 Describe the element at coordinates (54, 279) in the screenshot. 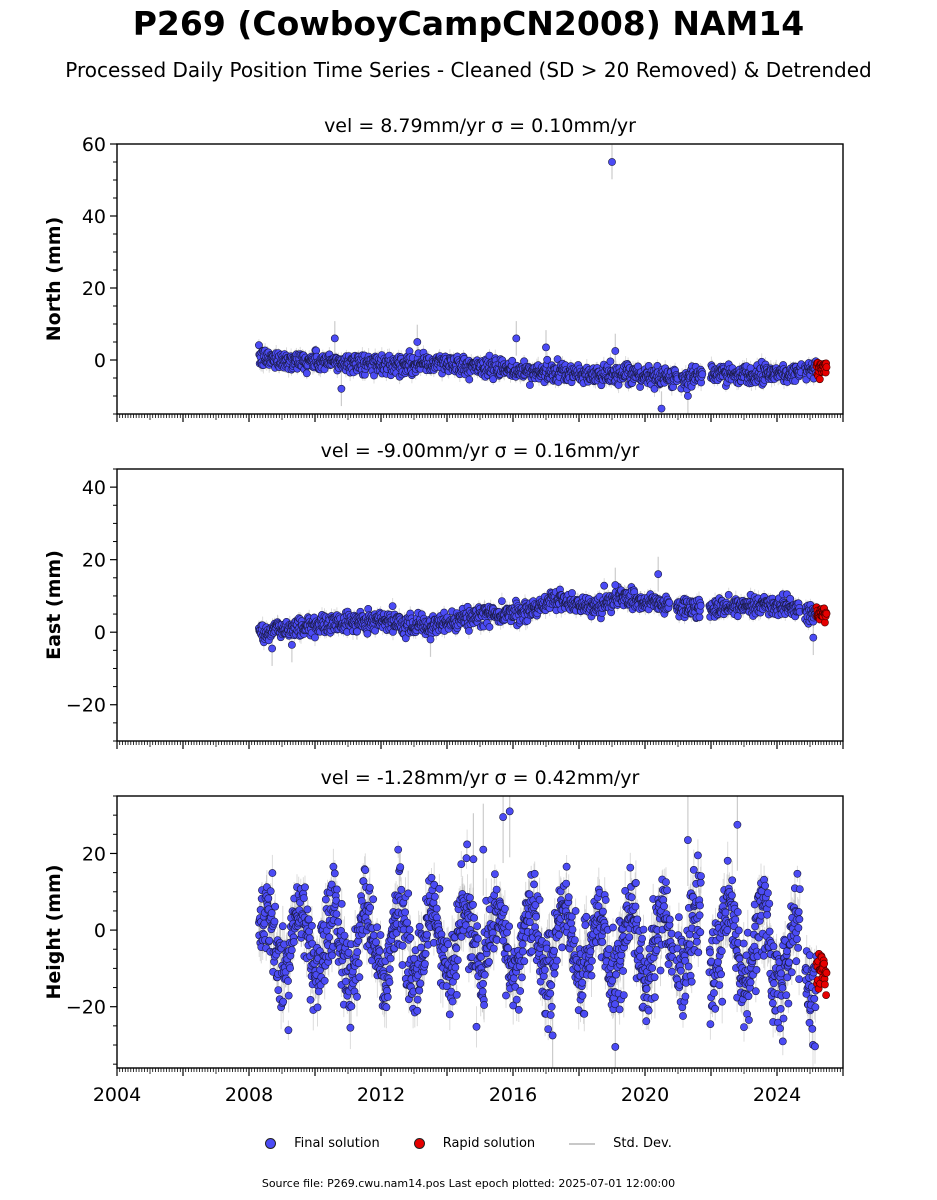

I see `y-axis-label-north: North (mm)` at that location.